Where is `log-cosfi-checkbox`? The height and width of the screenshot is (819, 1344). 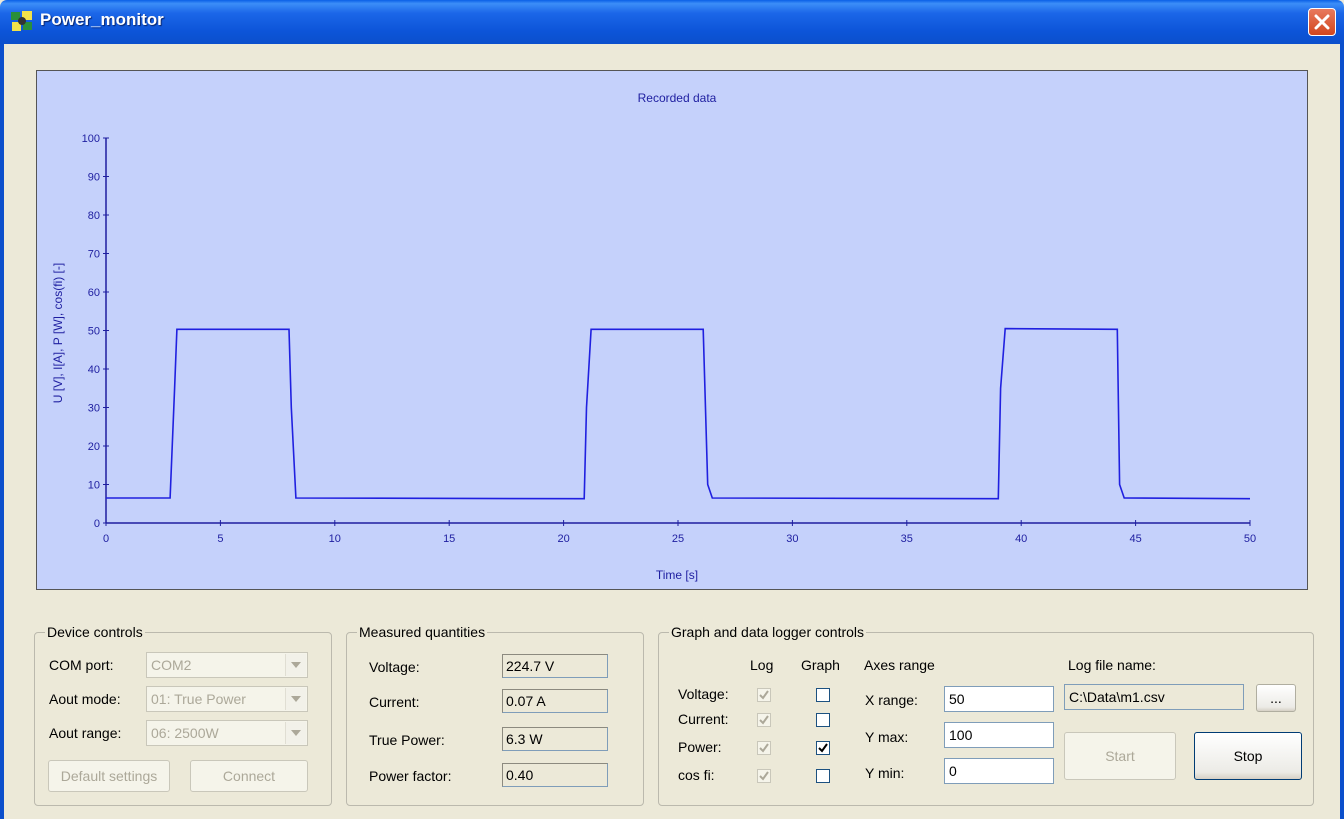
log-cosfi-checkbox is located at coordinates (764, 776).